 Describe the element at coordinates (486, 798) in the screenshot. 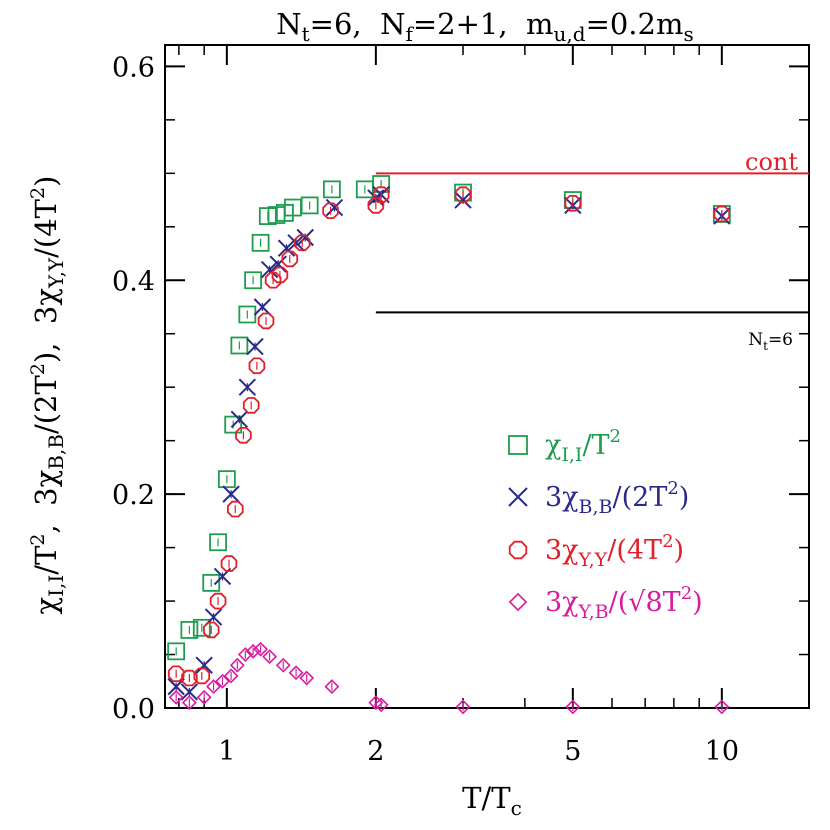

I see `xlabel-main: T/T` at that location.